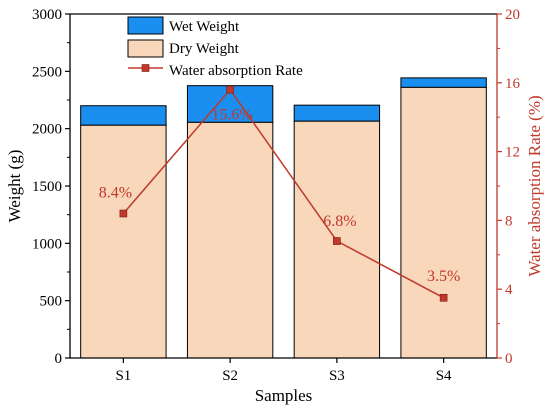 Image resolution: width=550 pixels, height=410 pixels. Describe the element at coordinates (513, 84) in the screenshot. I see `y-right-tick-label: 16` at that location.